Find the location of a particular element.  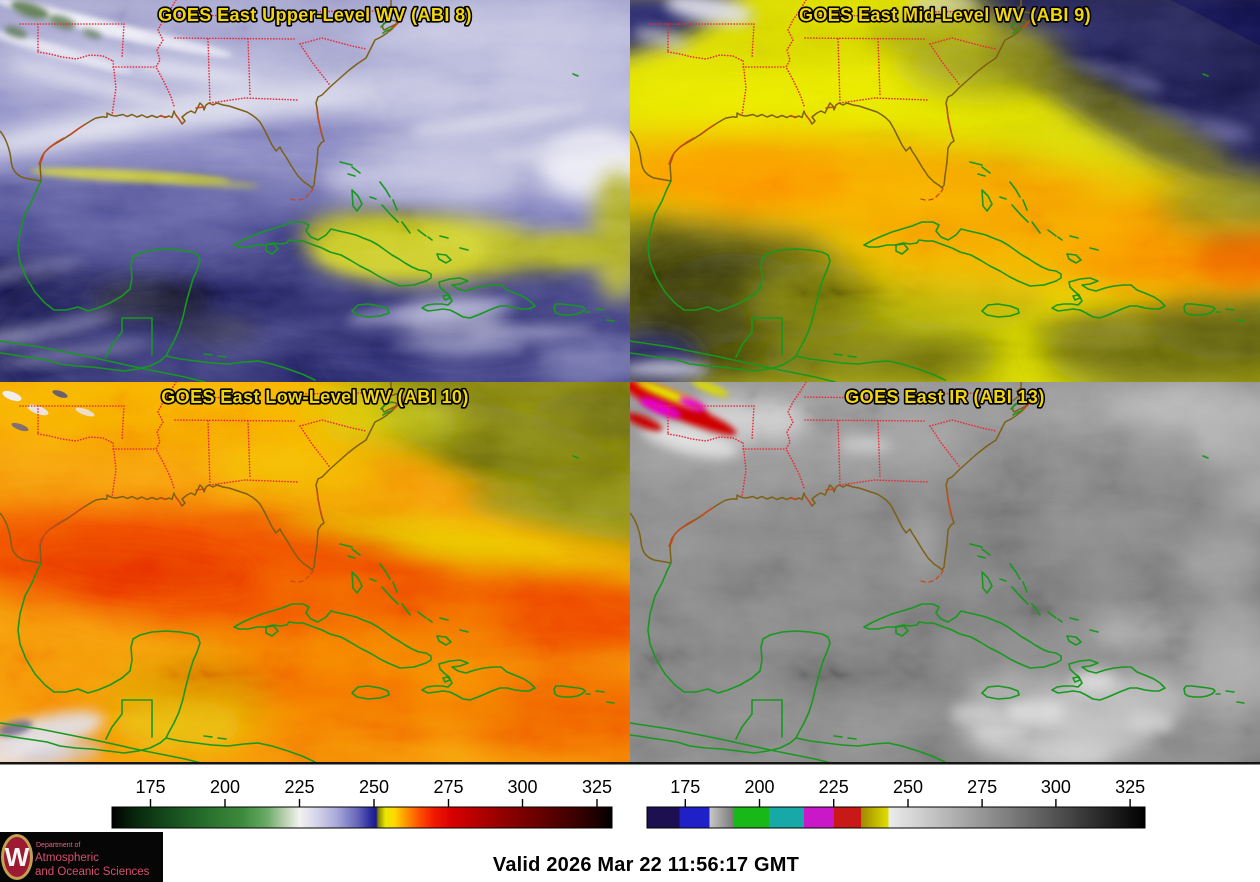

svg-text: GOES East Mid-Level WV (ABI 9) is located at coordinates (945, 15).